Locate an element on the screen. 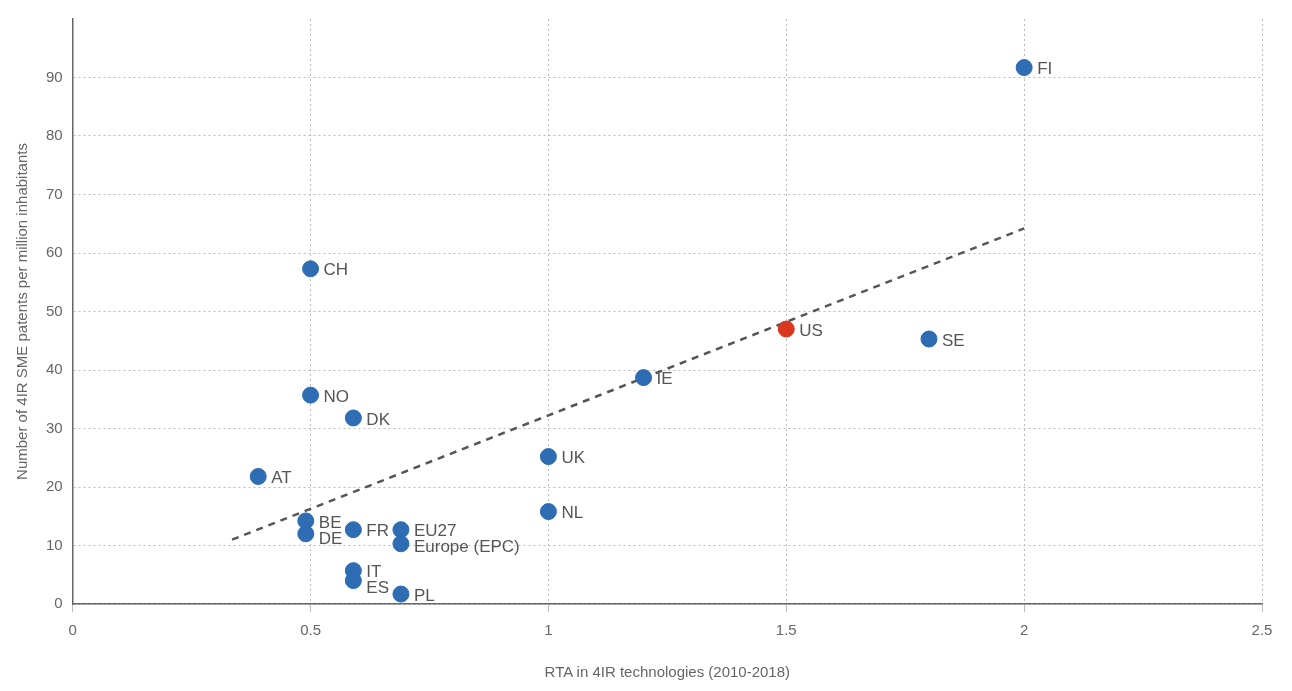 The image size is (1292, 691). annotation: SE is located at coordinates (953, 340).